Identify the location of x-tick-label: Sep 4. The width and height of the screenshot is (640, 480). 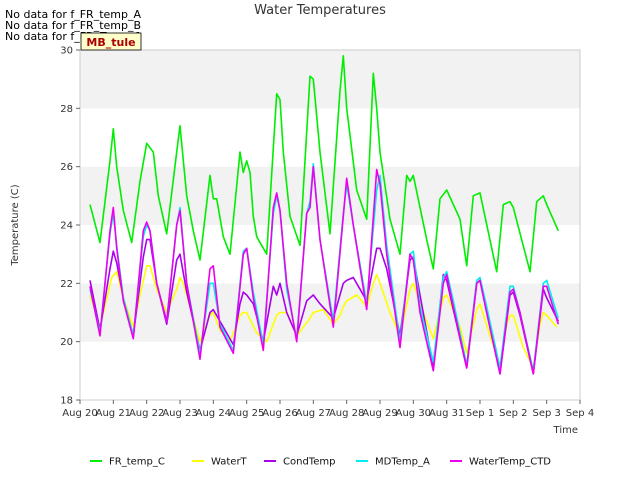
(580, 413).